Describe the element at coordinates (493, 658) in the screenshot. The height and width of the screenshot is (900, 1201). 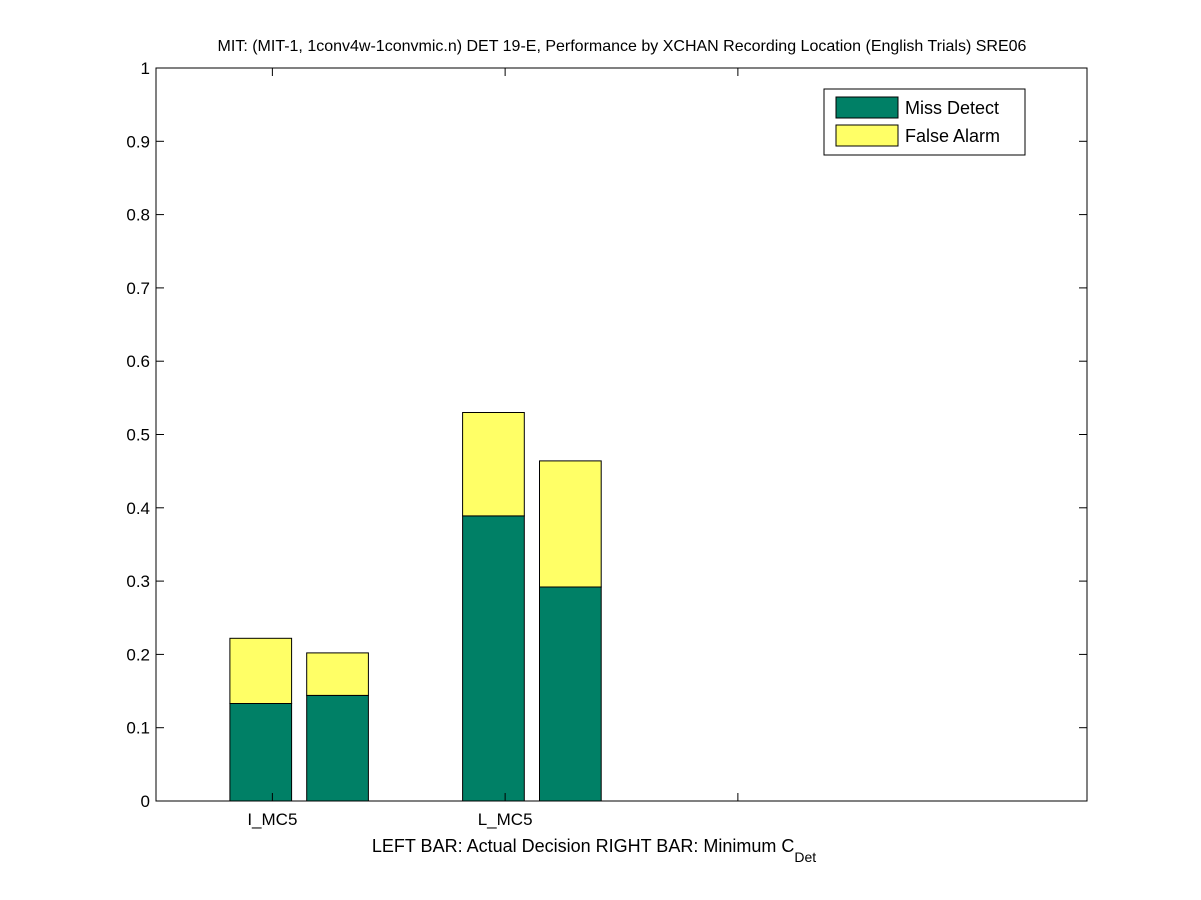
I see `bar-l-mc5-left-miss-detect` at that location.